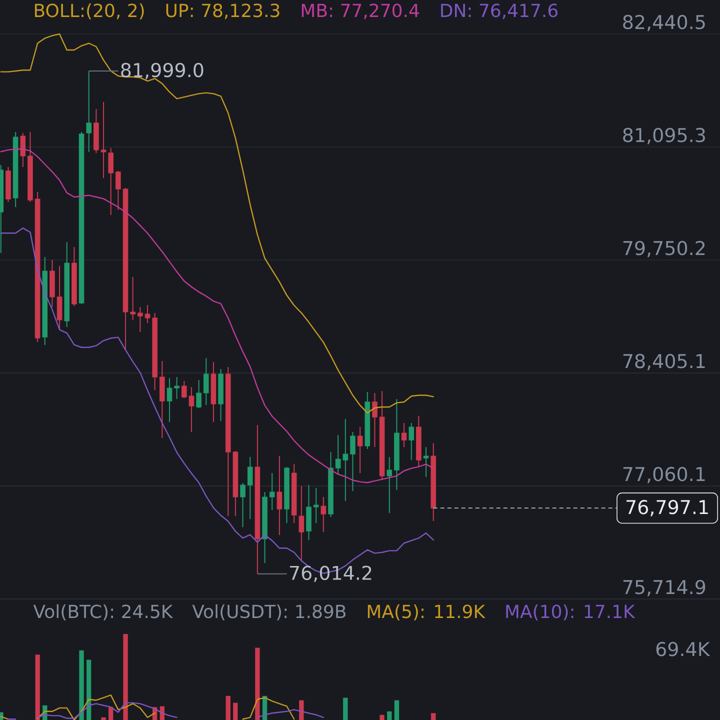 The image size is (720, 720). What do you see at coordinates (664, 362) in the screenshot?
I see `y-tick-label: 78,405.1` at bounding box center [664, 362].